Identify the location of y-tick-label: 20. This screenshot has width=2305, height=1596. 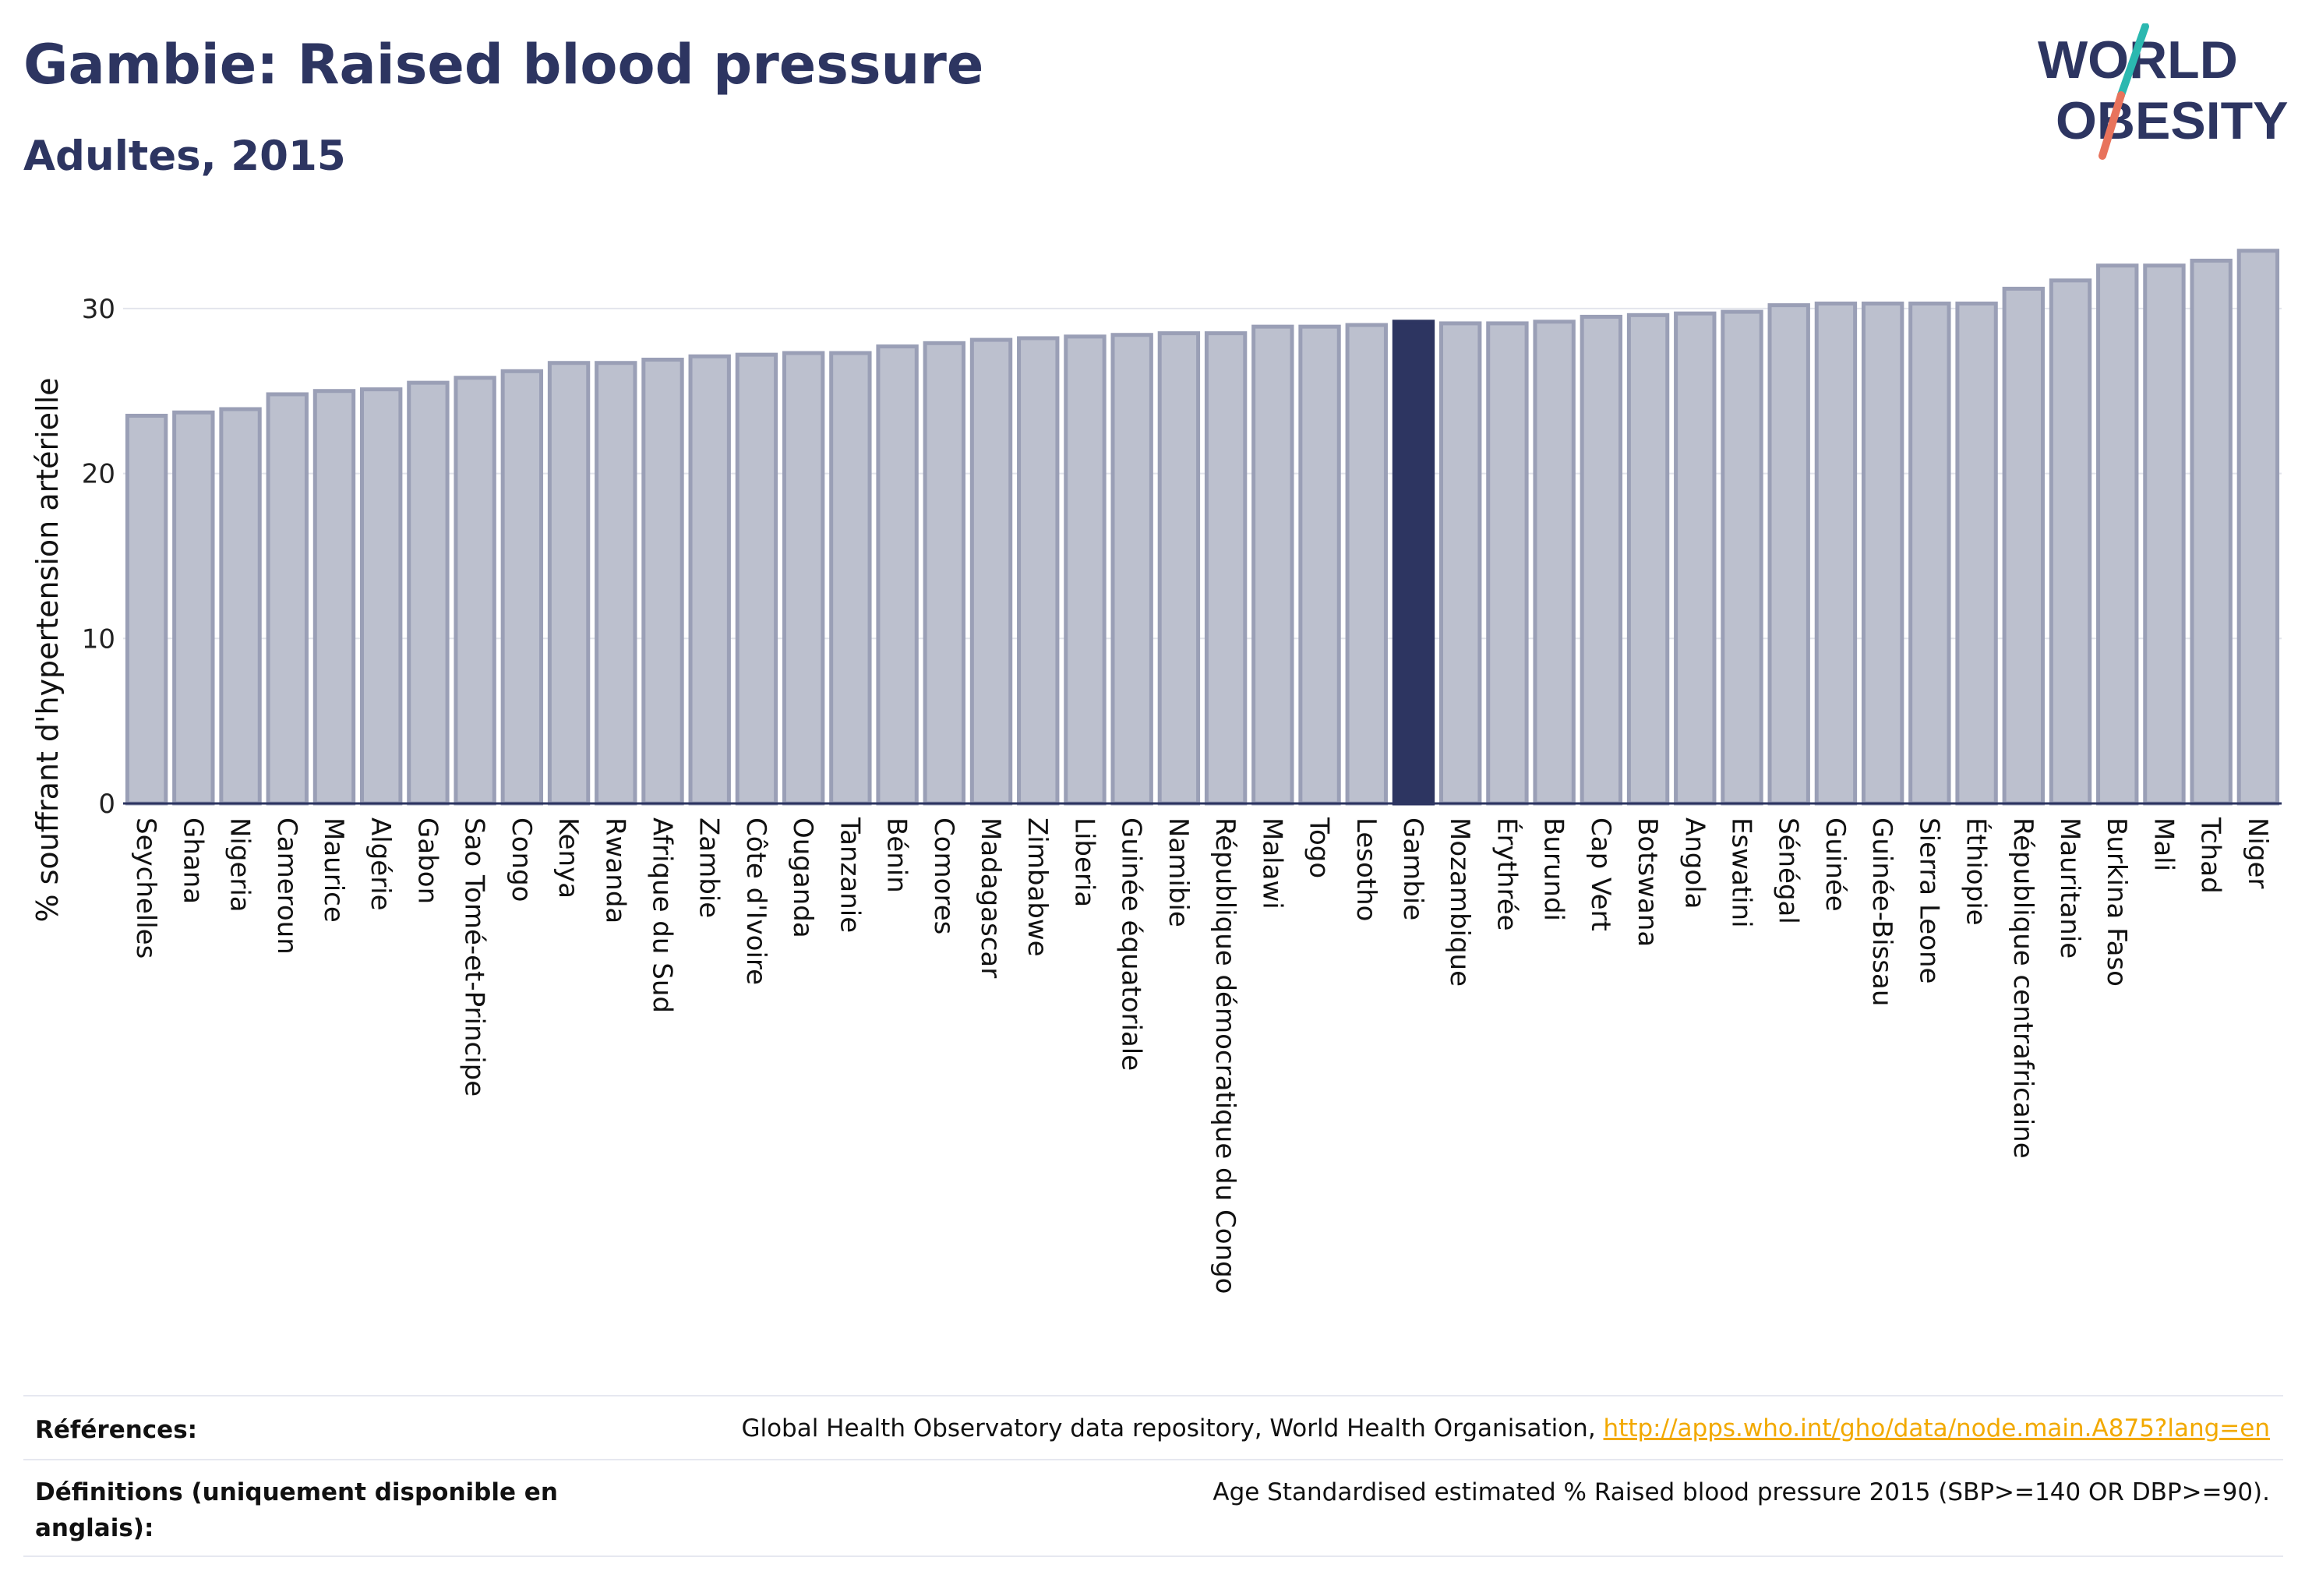
(98, 474).